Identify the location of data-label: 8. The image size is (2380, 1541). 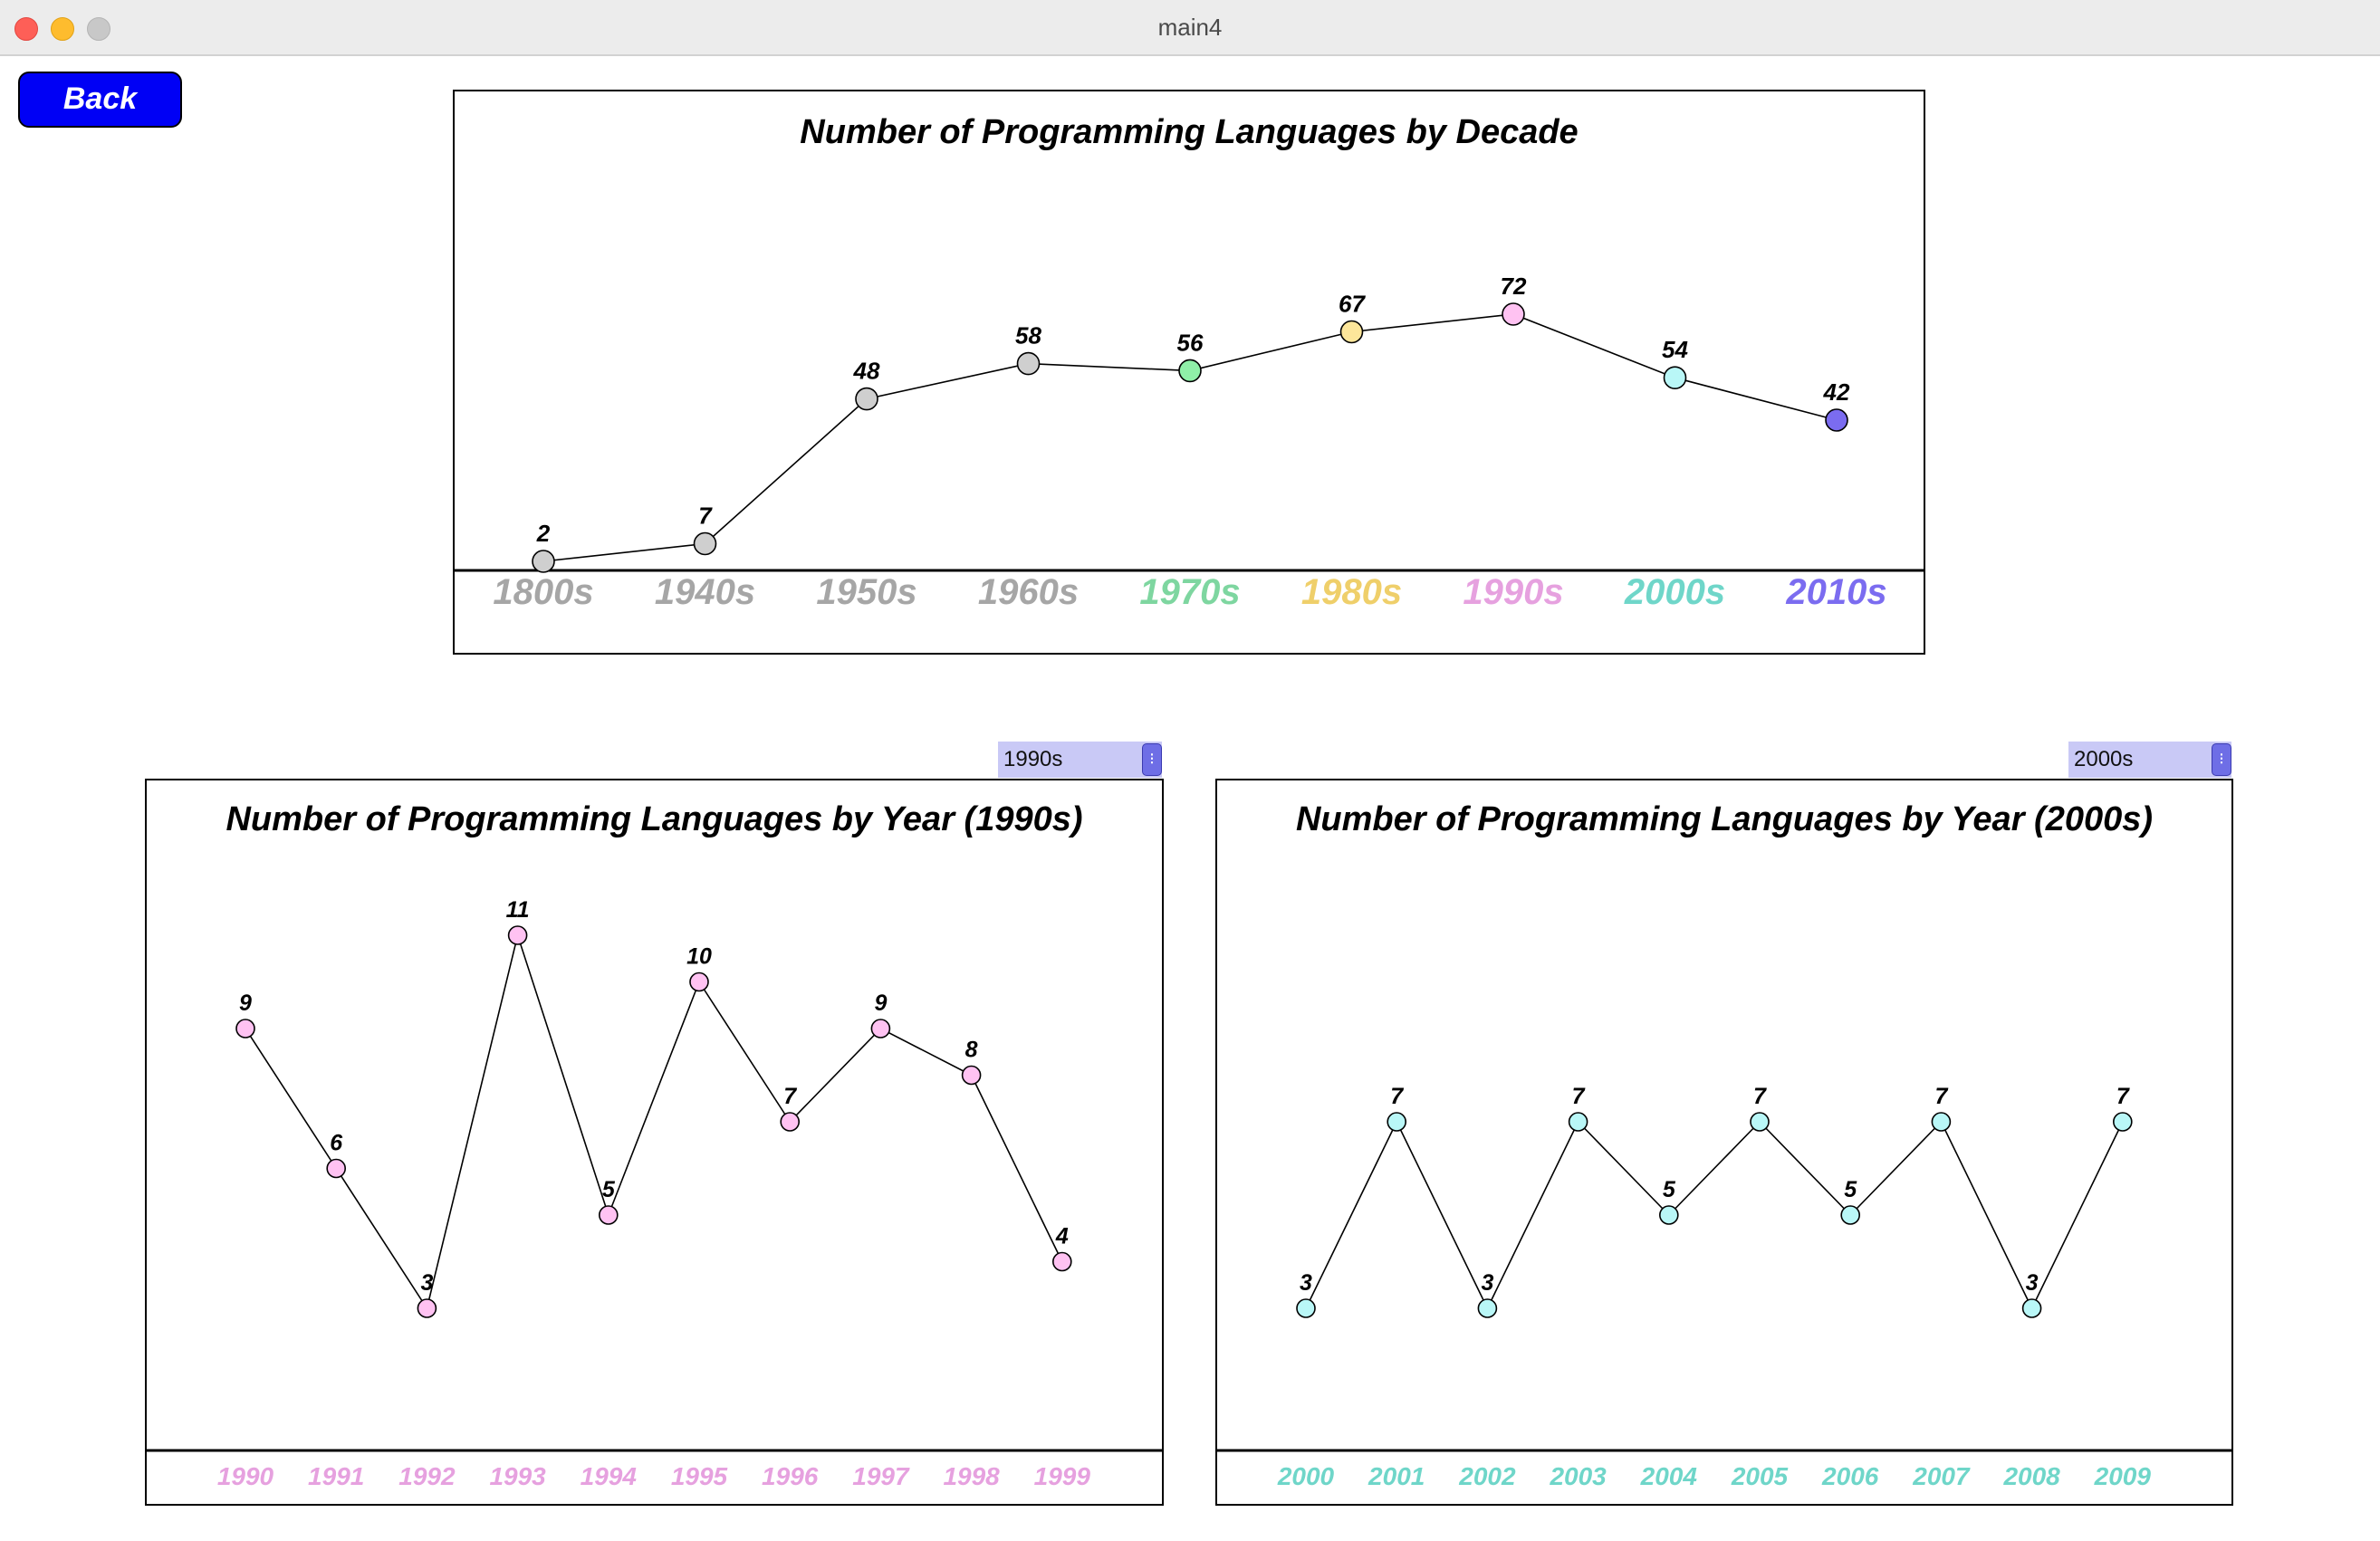
(971, 1050).